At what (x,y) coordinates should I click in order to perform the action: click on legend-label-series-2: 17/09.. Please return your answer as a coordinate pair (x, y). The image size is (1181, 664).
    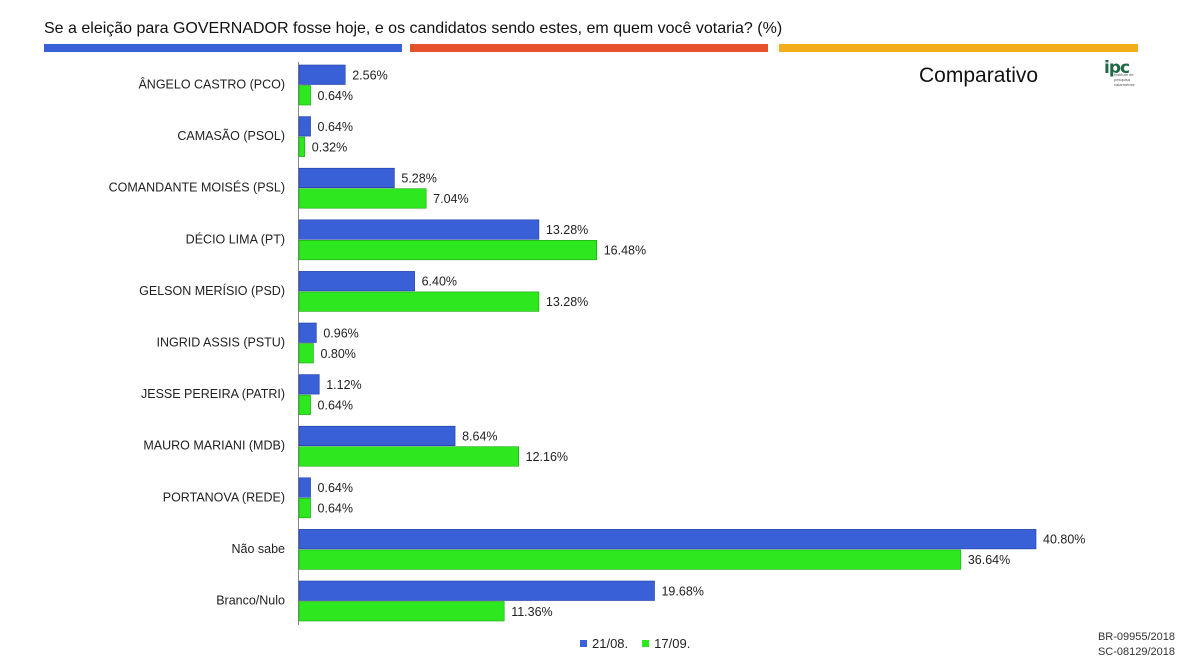
    Looking at the image, I should click on (672, 643).